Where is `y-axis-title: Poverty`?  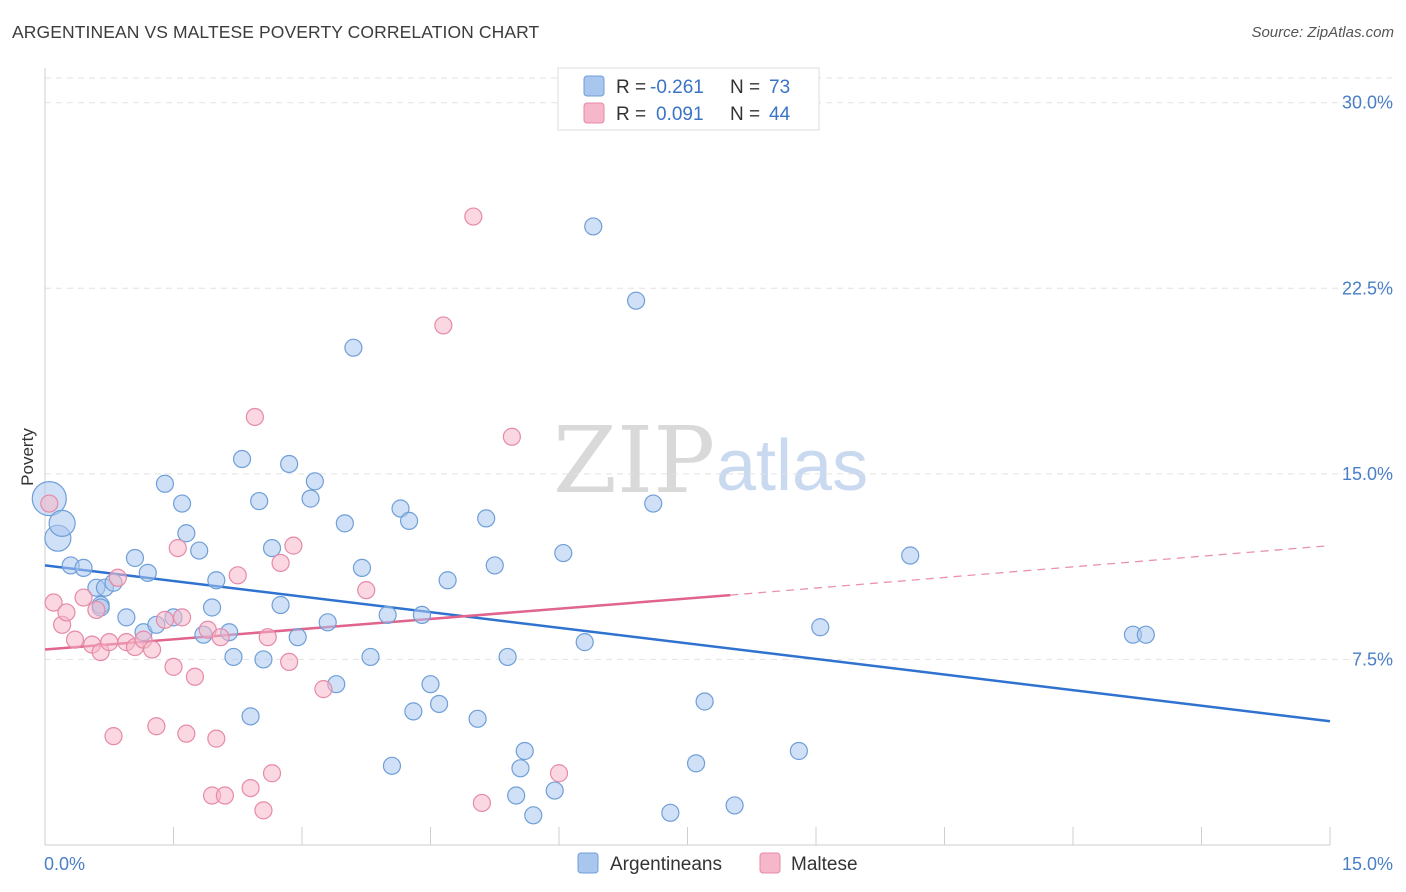 y-axis-title: Poverty is located at coordinates (27, 457).